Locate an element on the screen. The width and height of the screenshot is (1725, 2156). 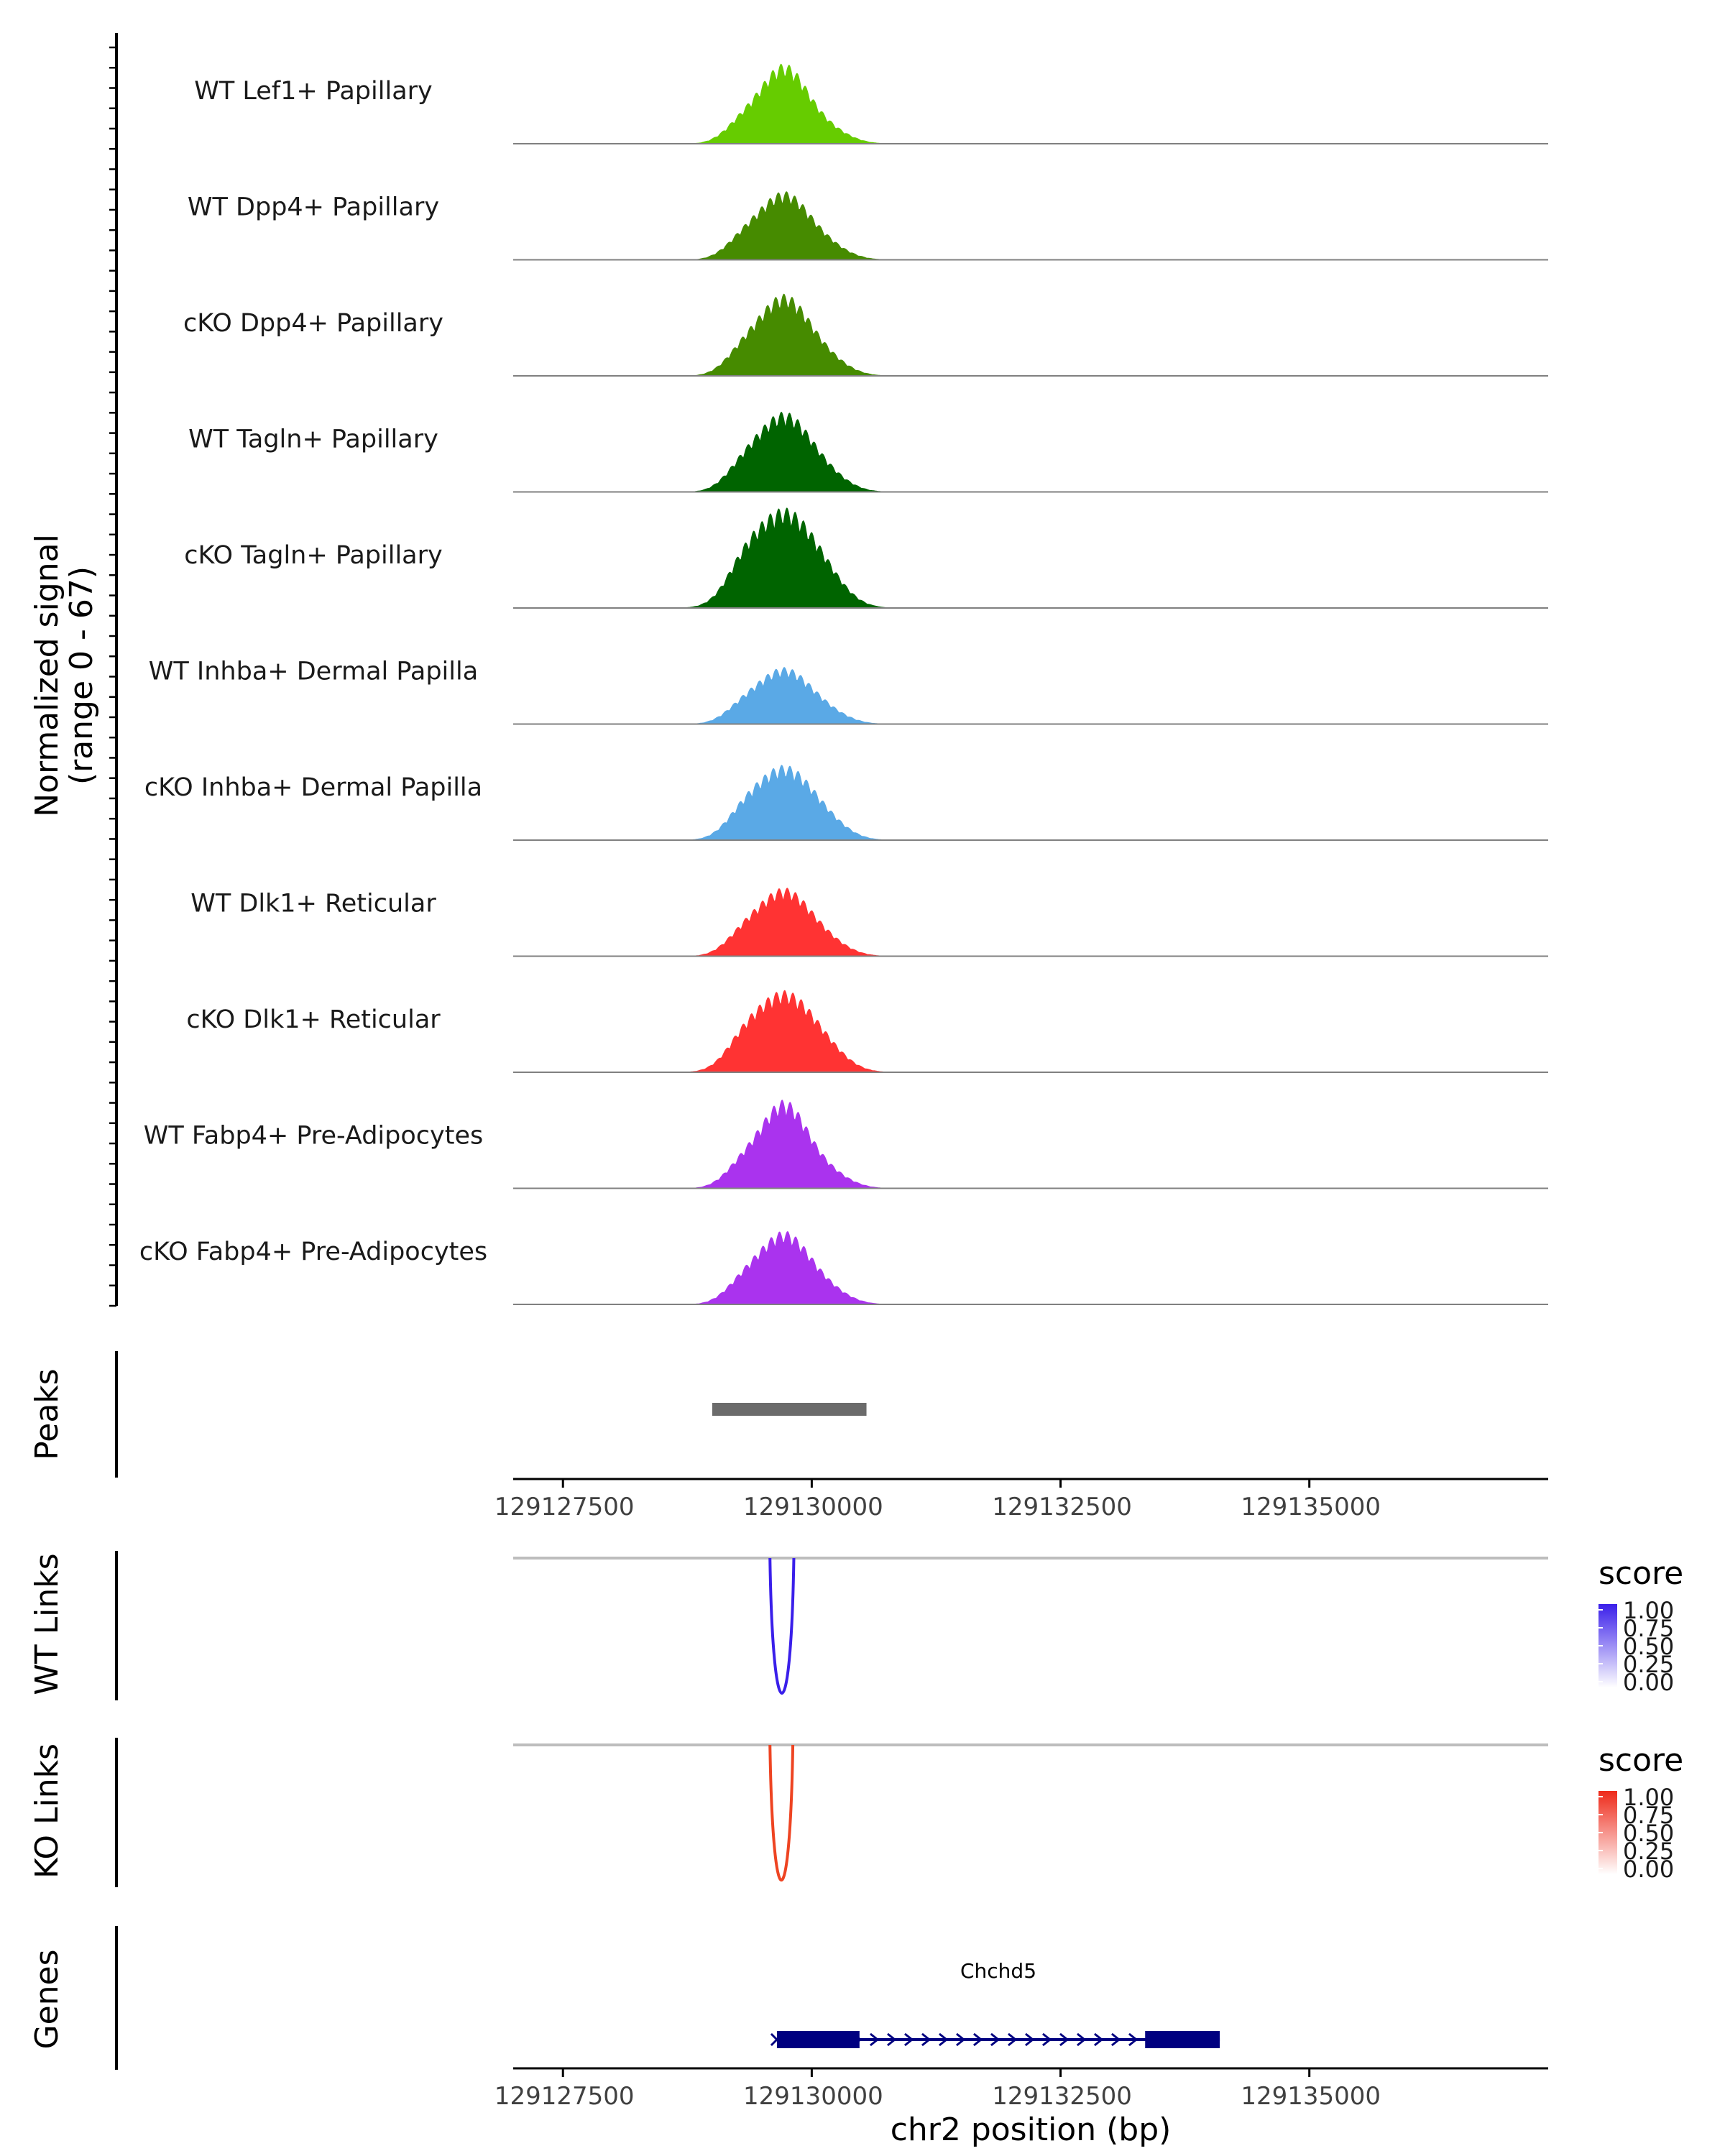
x-axis-bottom: 129127500 129130000 129132500 129135000 is located at coordinates (1021, 2089).